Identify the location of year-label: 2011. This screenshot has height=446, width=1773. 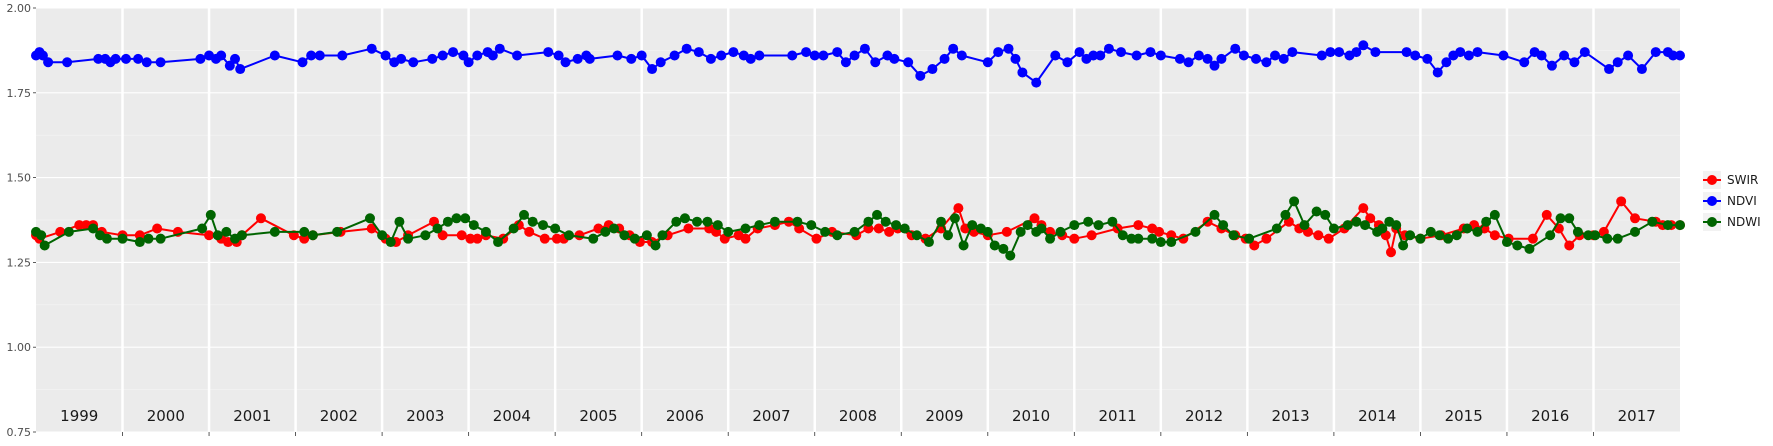
(1117, 416).